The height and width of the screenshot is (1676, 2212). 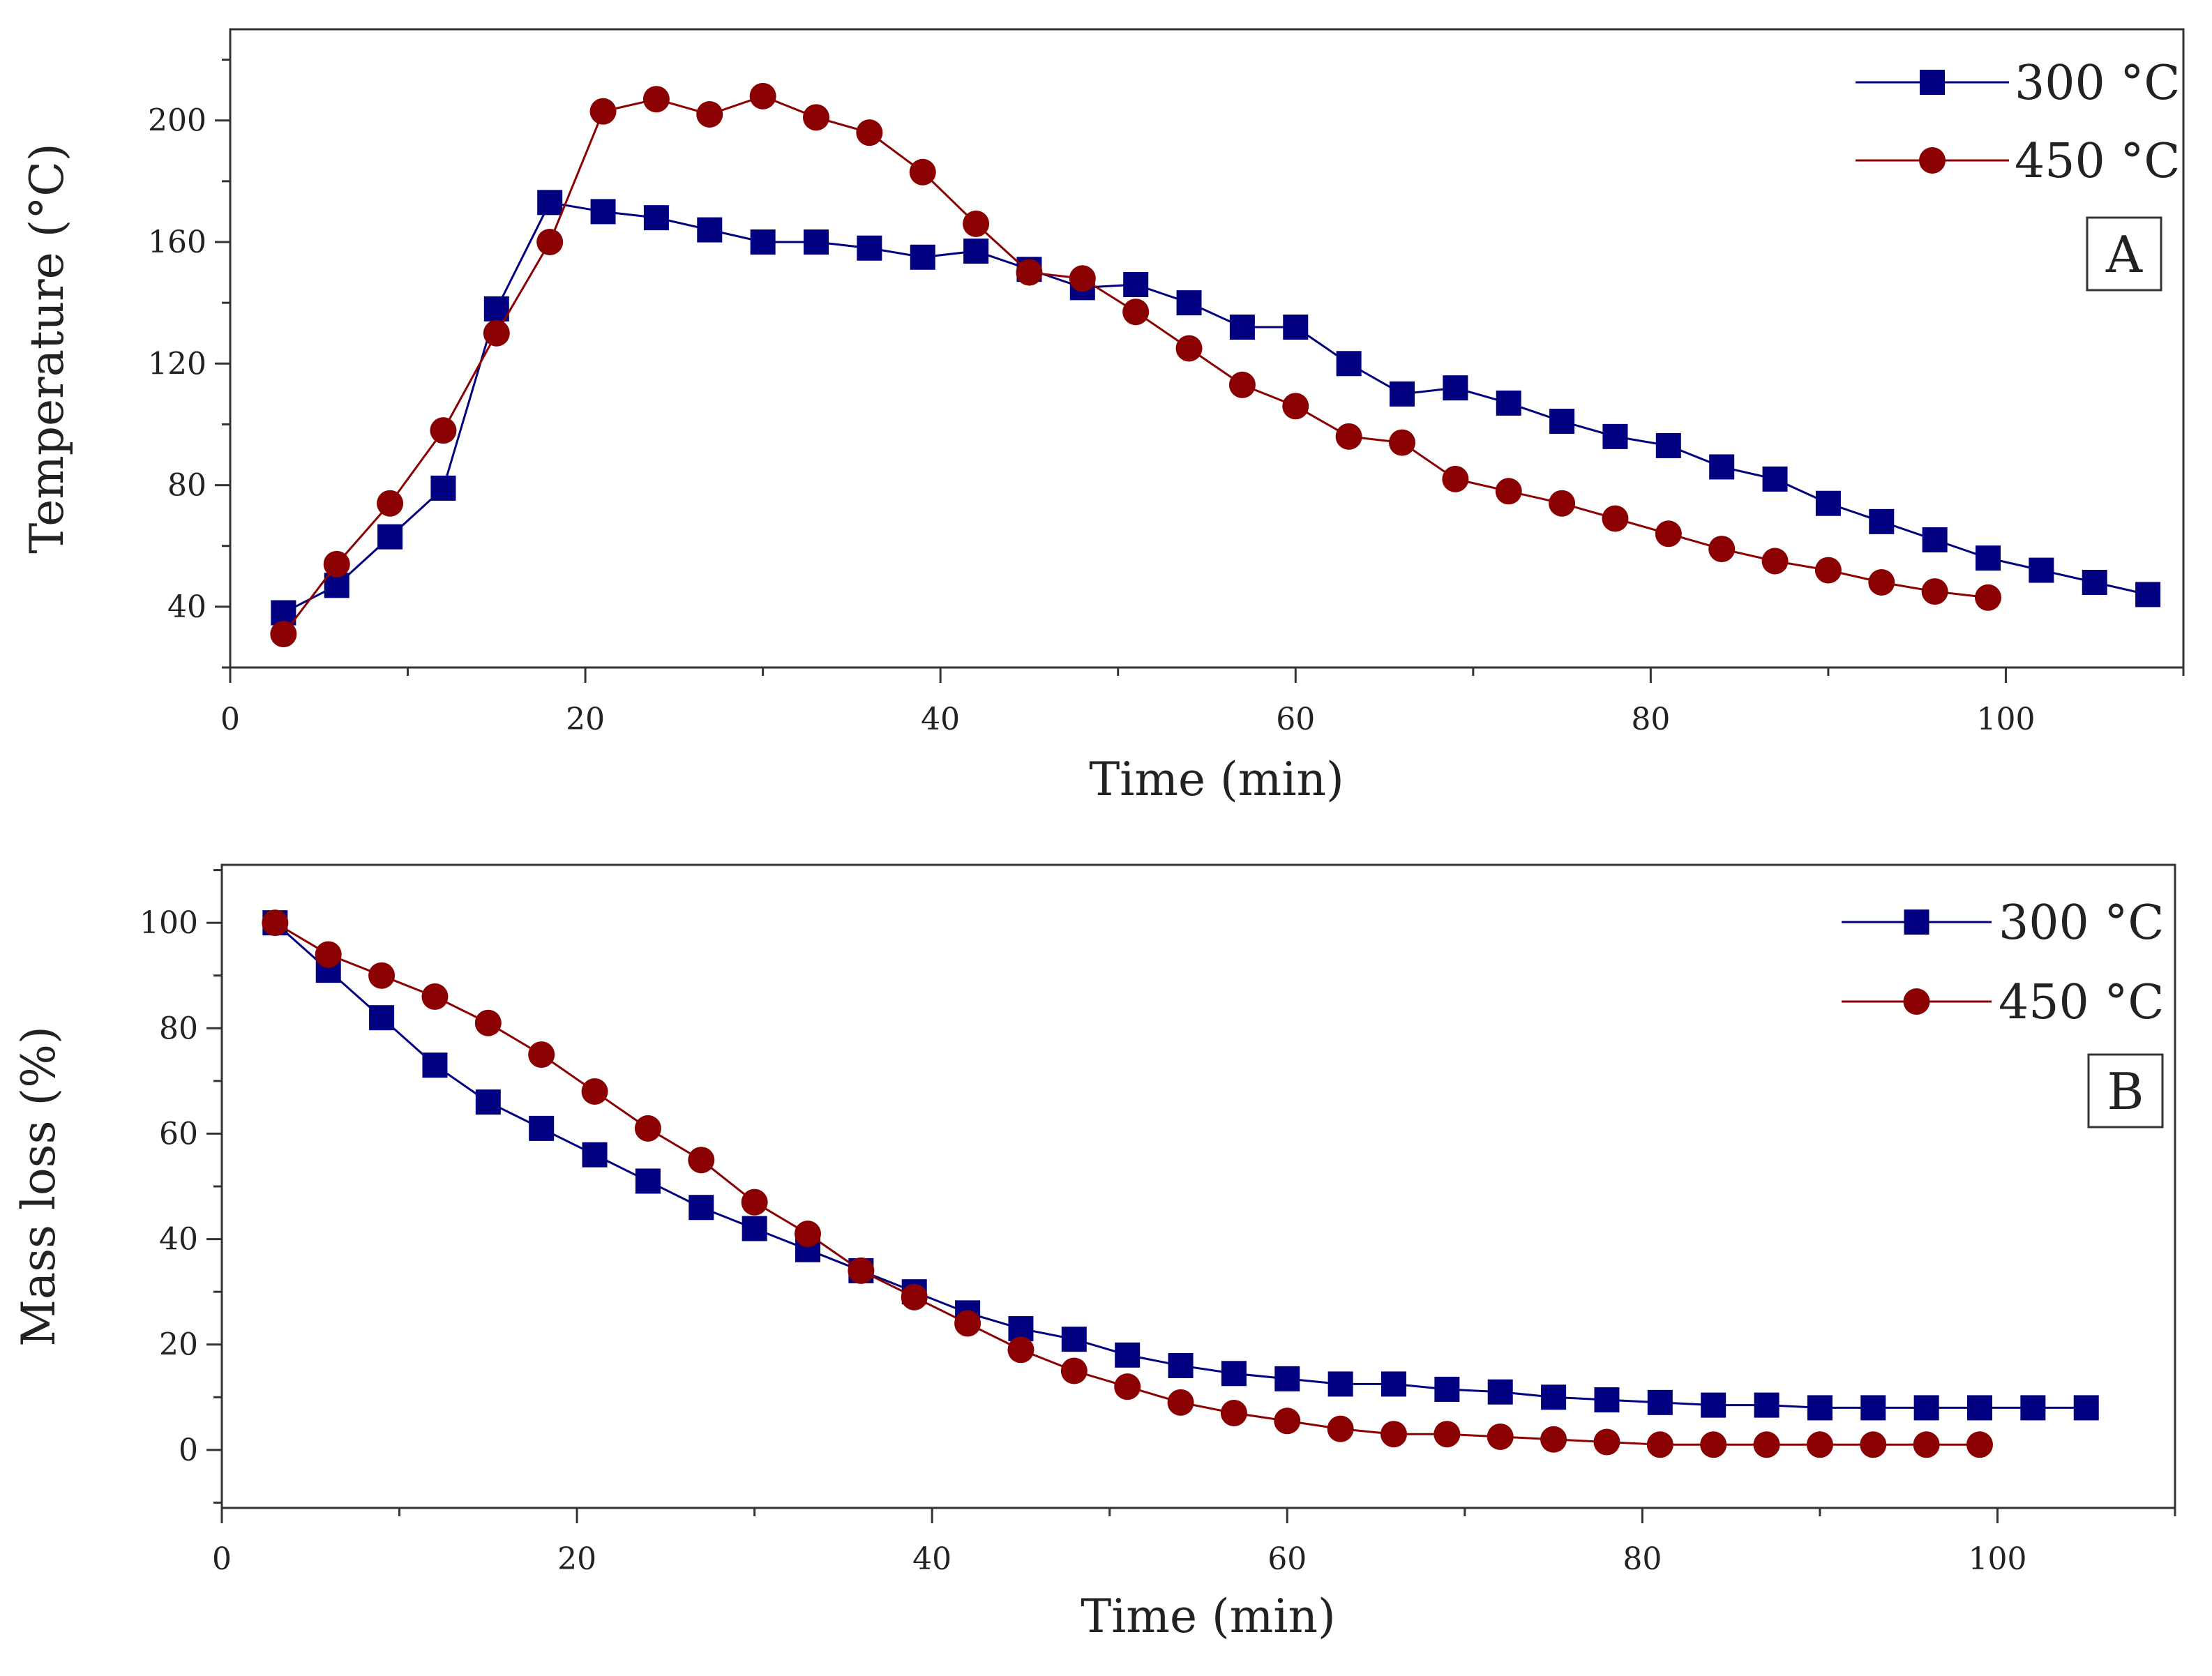 I want to click on x-tick-label: 100, so click(x=2006, y=719).